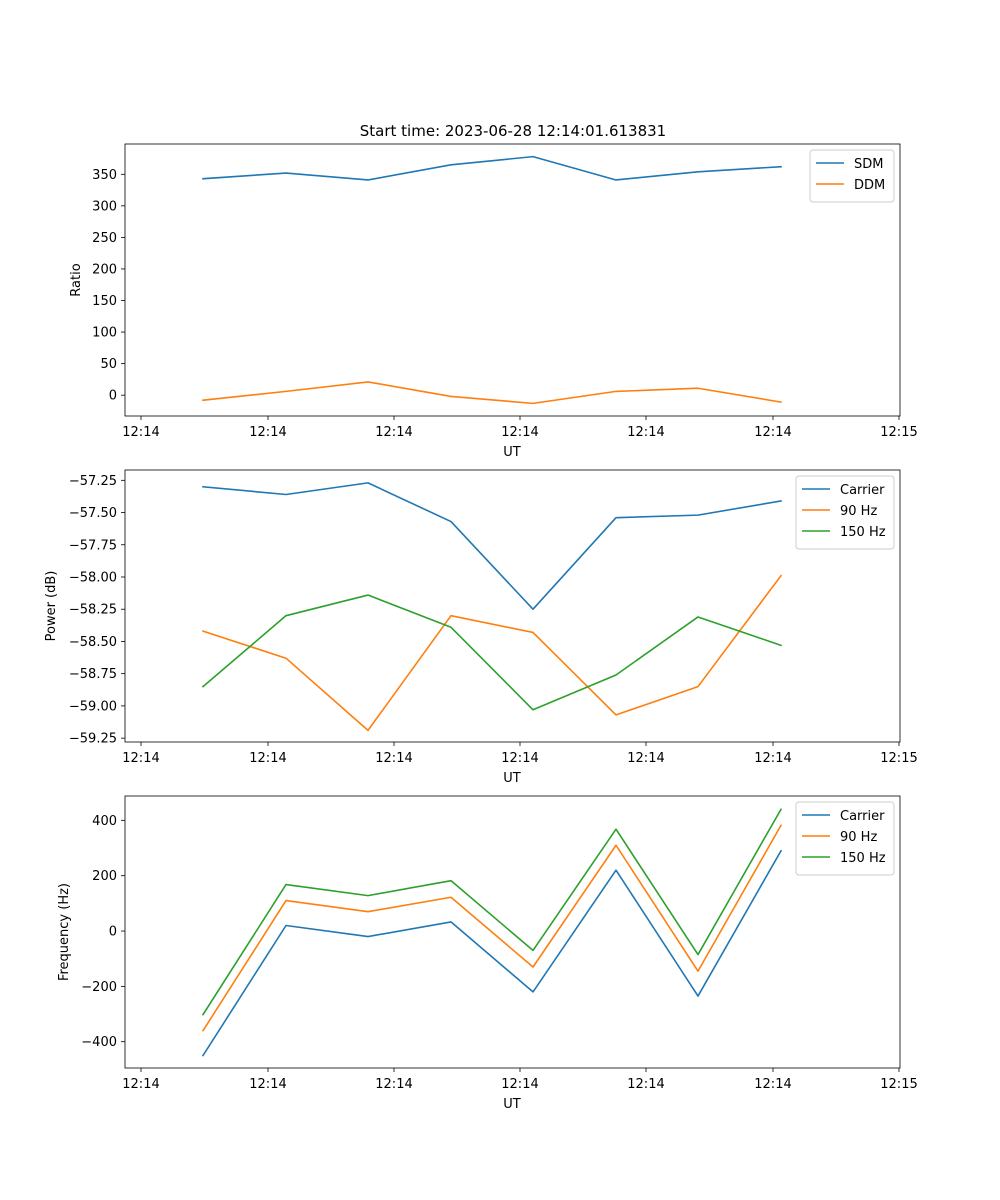  What do you see at coordinates (93, 674) in the screenshot?
I see `y-tick-label: −58.75` at bounding box center [93, 674].